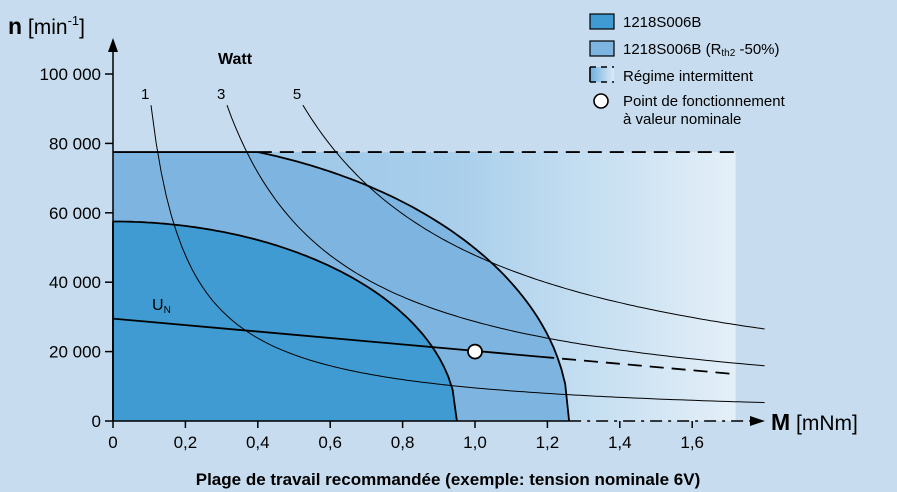 Image resolution: width=897 pixels, height=492 pixels. What do you see at coordinates (46, 26) in the screenshot?
I see `y-axis-title: n [min-1]` at bounding box center [46, 26].